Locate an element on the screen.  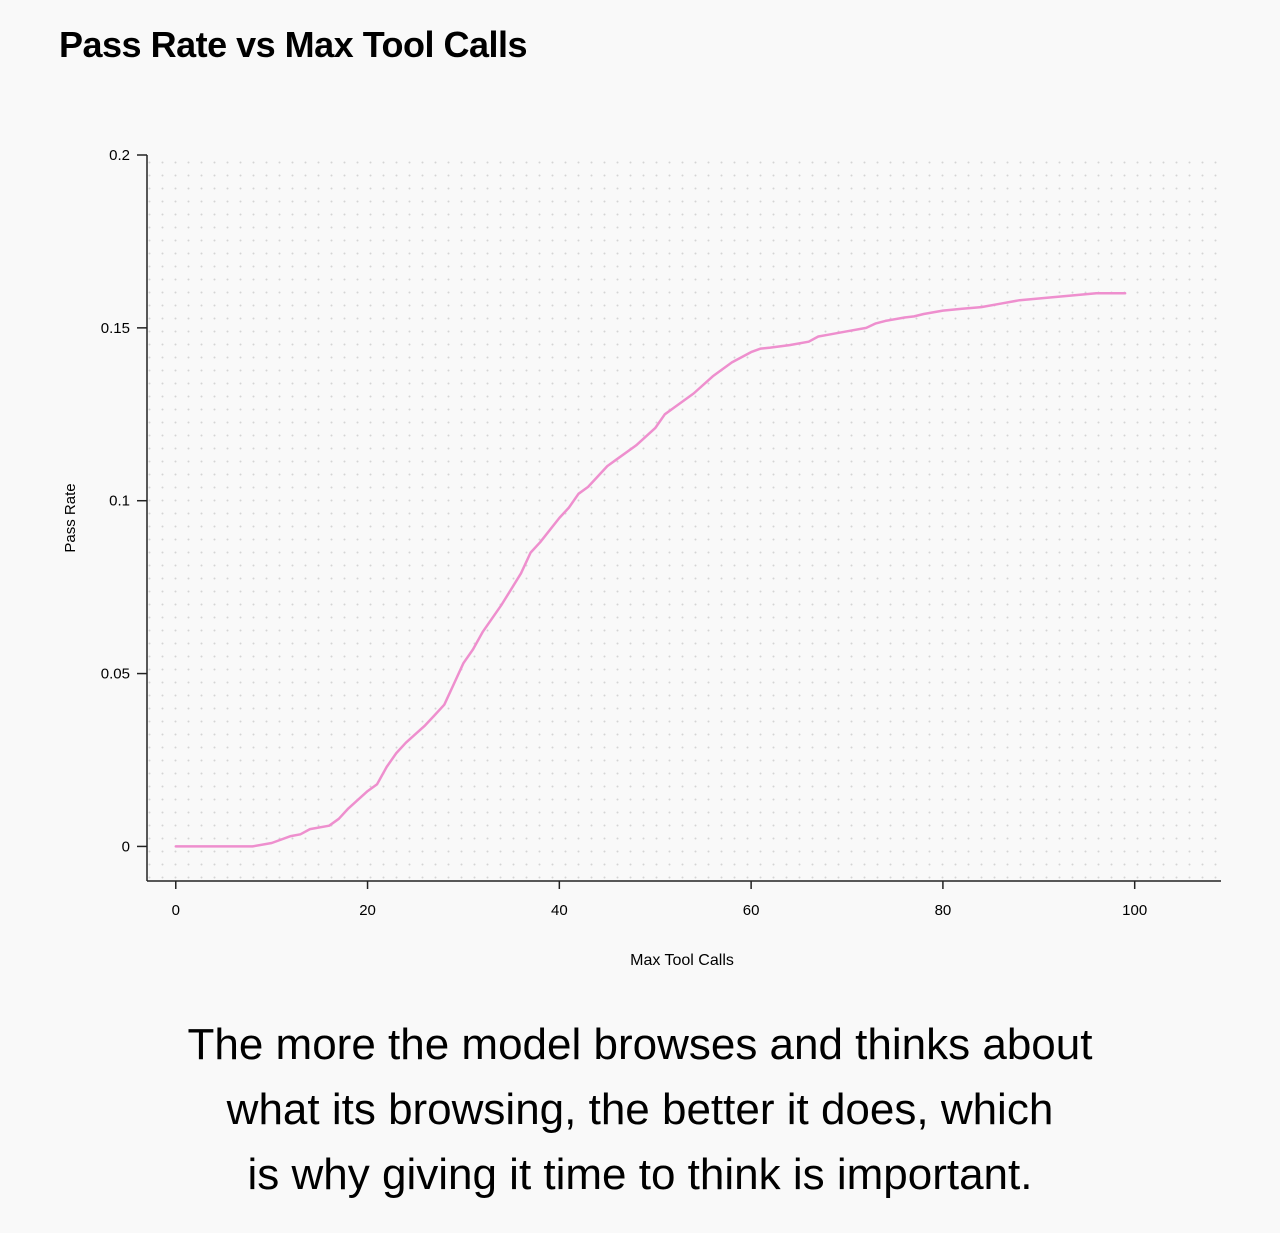
x-tick-label: 20 is located at coordinates (367, 910).